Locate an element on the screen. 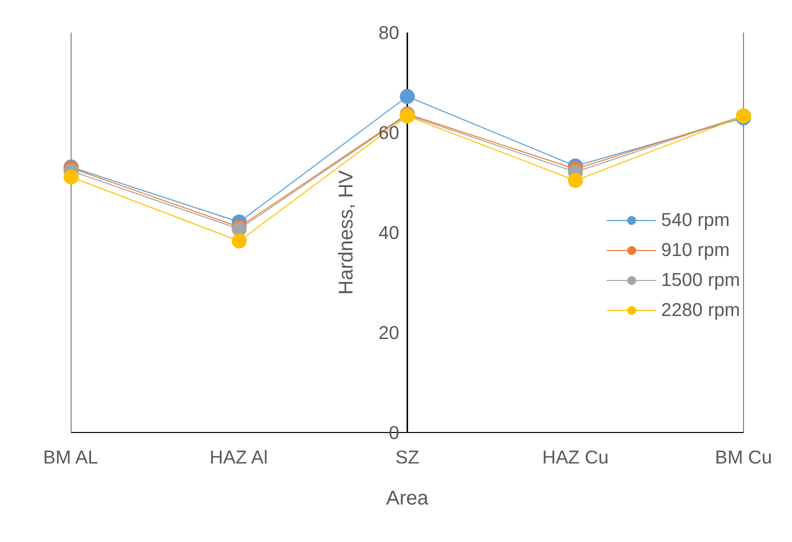 This screenshot has height=542, width=792. legend-label: 1500 rpm is located at coordinates (700, 280).